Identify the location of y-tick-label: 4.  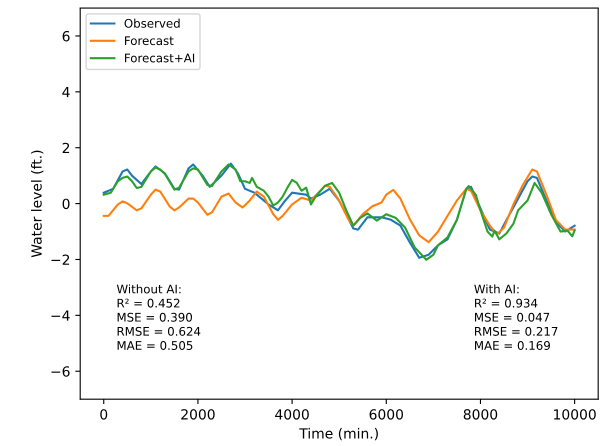
(66, 92).